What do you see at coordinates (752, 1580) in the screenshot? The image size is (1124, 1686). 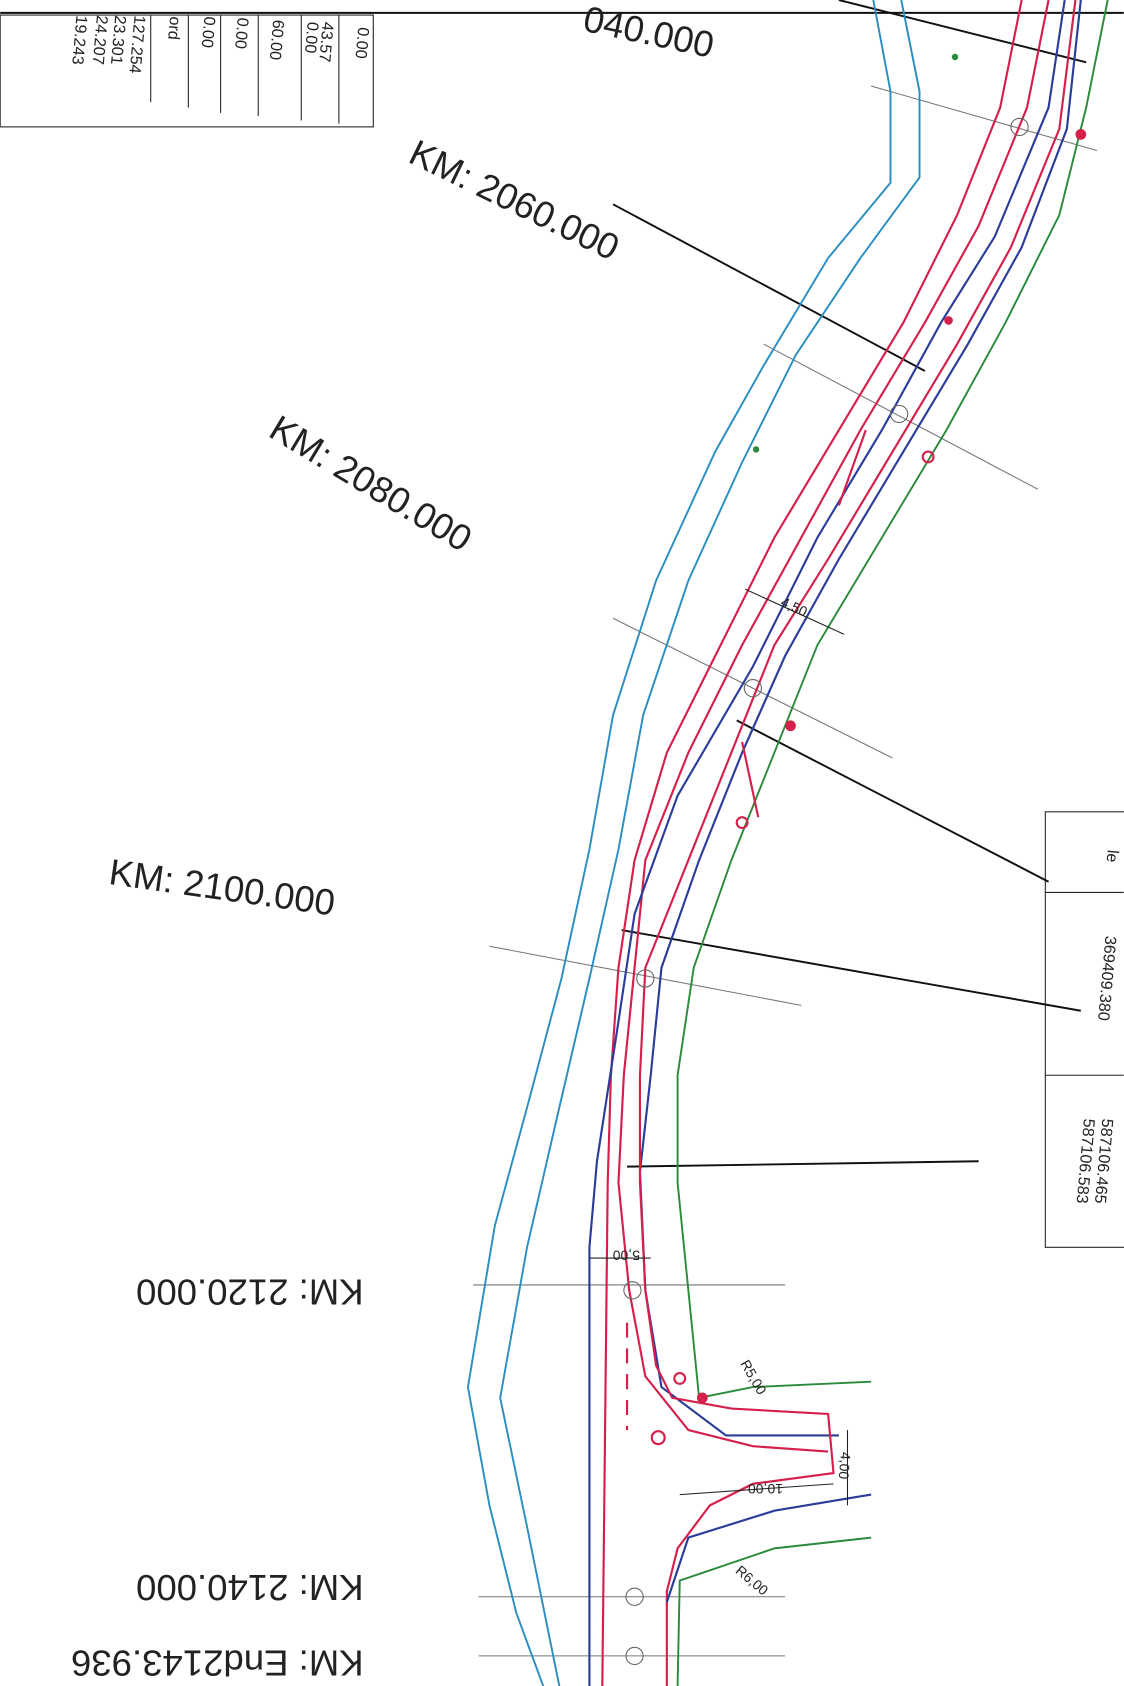 I see `dimension-label: R6,00` at bounding box center [752, 1580].